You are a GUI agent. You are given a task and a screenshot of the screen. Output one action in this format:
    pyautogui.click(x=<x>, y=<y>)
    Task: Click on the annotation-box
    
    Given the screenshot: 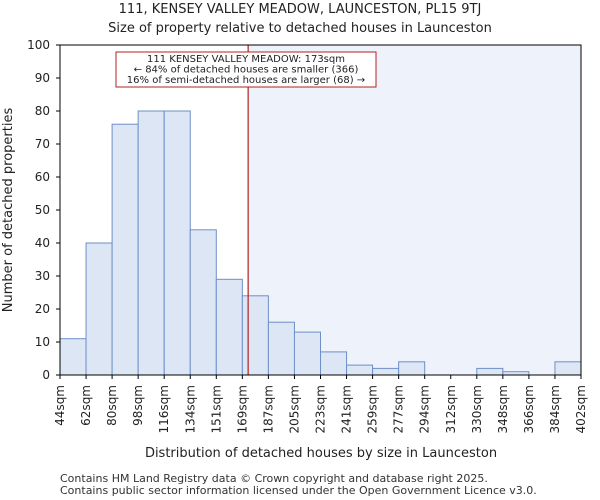 What is the action you would take?
    pyautogui.click(x=246, y=69)
    